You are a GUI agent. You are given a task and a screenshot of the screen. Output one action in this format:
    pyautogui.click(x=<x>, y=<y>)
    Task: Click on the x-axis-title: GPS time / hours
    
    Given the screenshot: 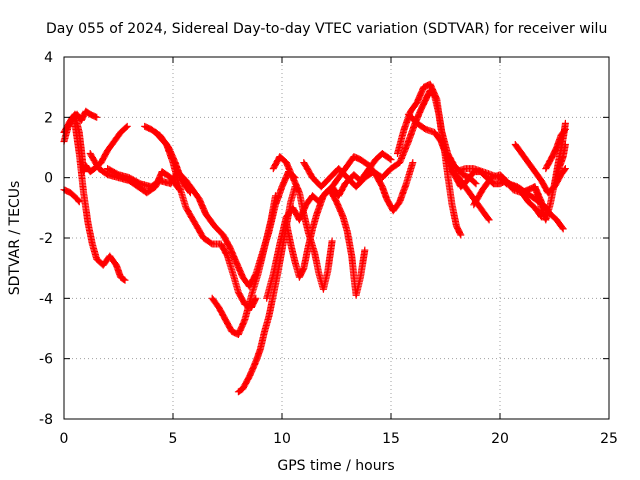 What is the action you would take?
    pyautogui.click(x=335, y=466)
    